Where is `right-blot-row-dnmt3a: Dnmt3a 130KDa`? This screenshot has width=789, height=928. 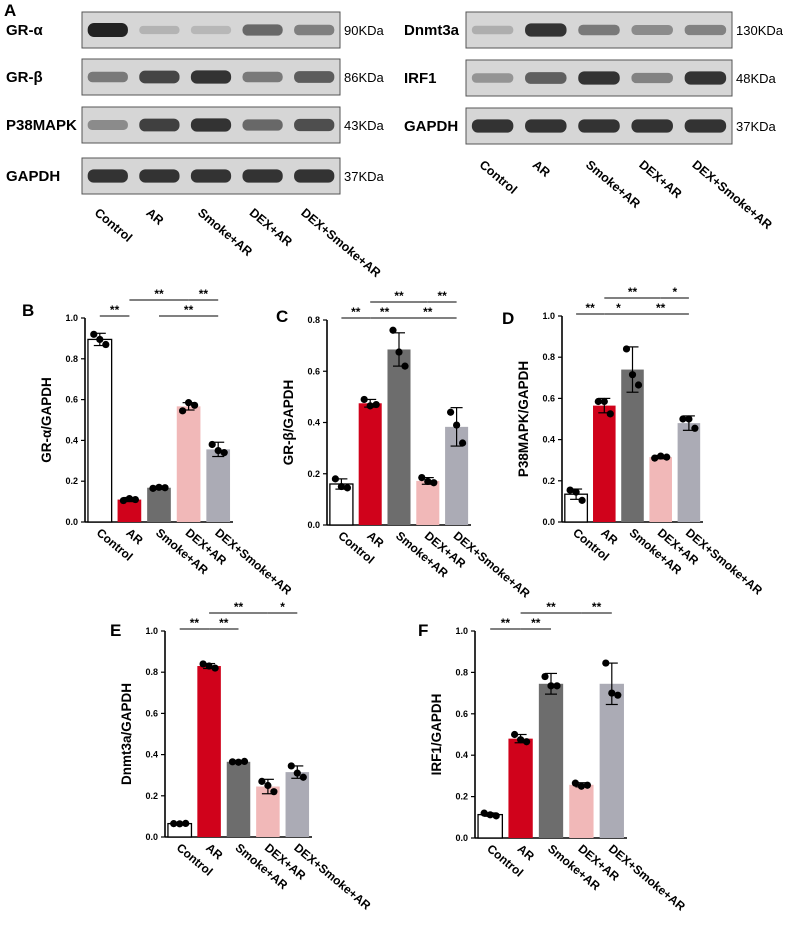 right-blot-row-dnmt3a: Dnmt3a 130KDa is located at coordinates (594, 30).